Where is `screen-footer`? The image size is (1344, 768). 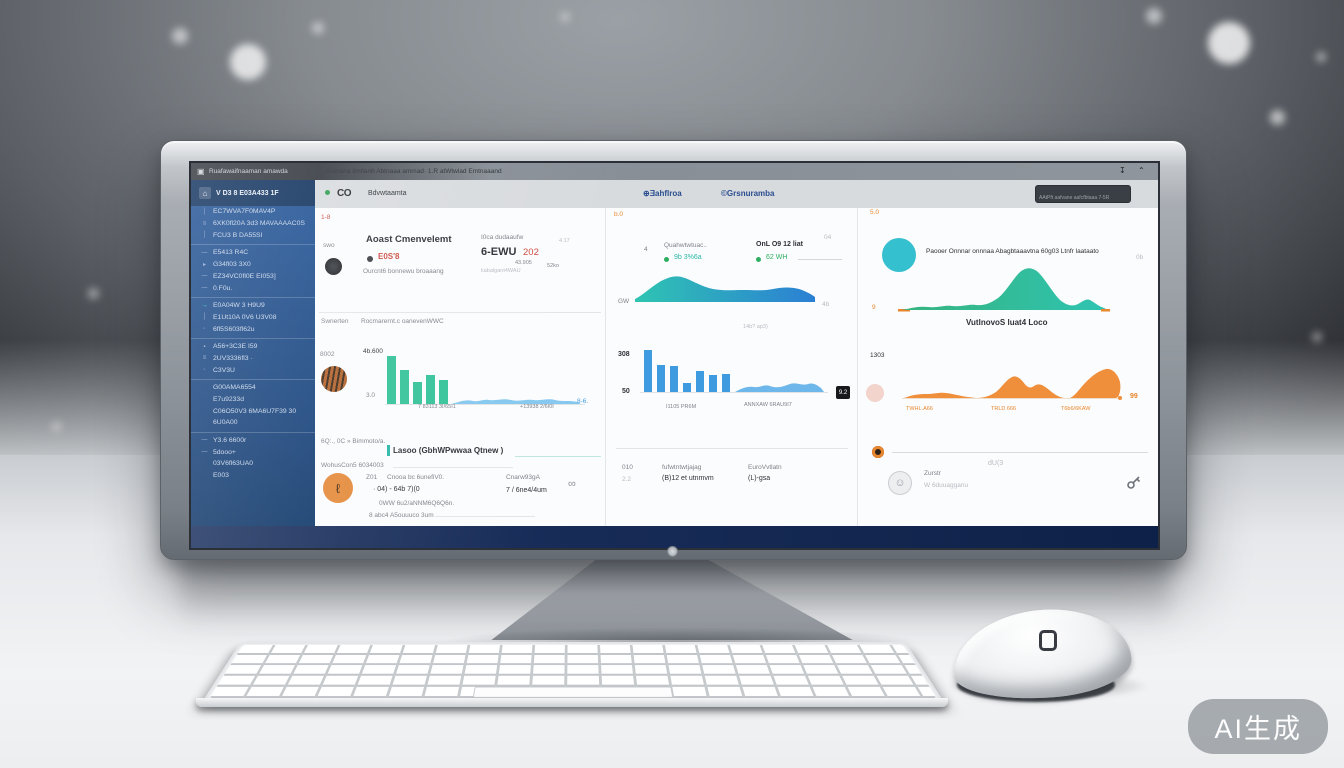 screen-footer is located at coordinates (674, 537).